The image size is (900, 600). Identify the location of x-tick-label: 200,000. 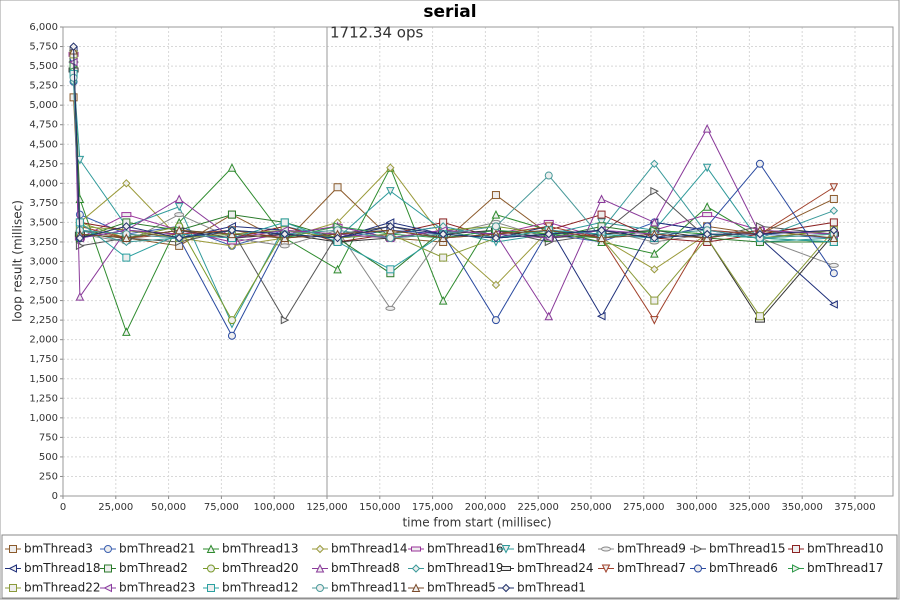
(485, 507).